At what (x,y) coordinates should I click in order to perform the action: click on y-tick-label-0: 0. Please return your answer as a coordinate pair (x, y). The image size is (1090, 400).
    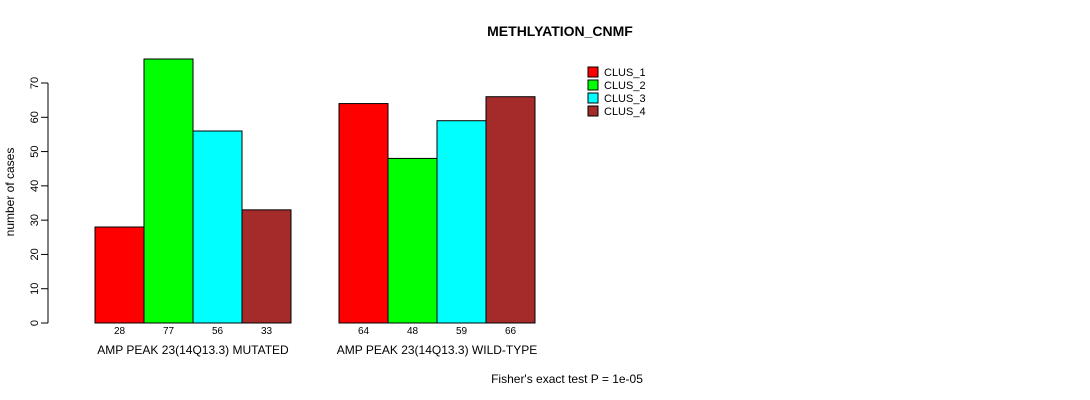
    Looking at the image, I should click on (35, 323).